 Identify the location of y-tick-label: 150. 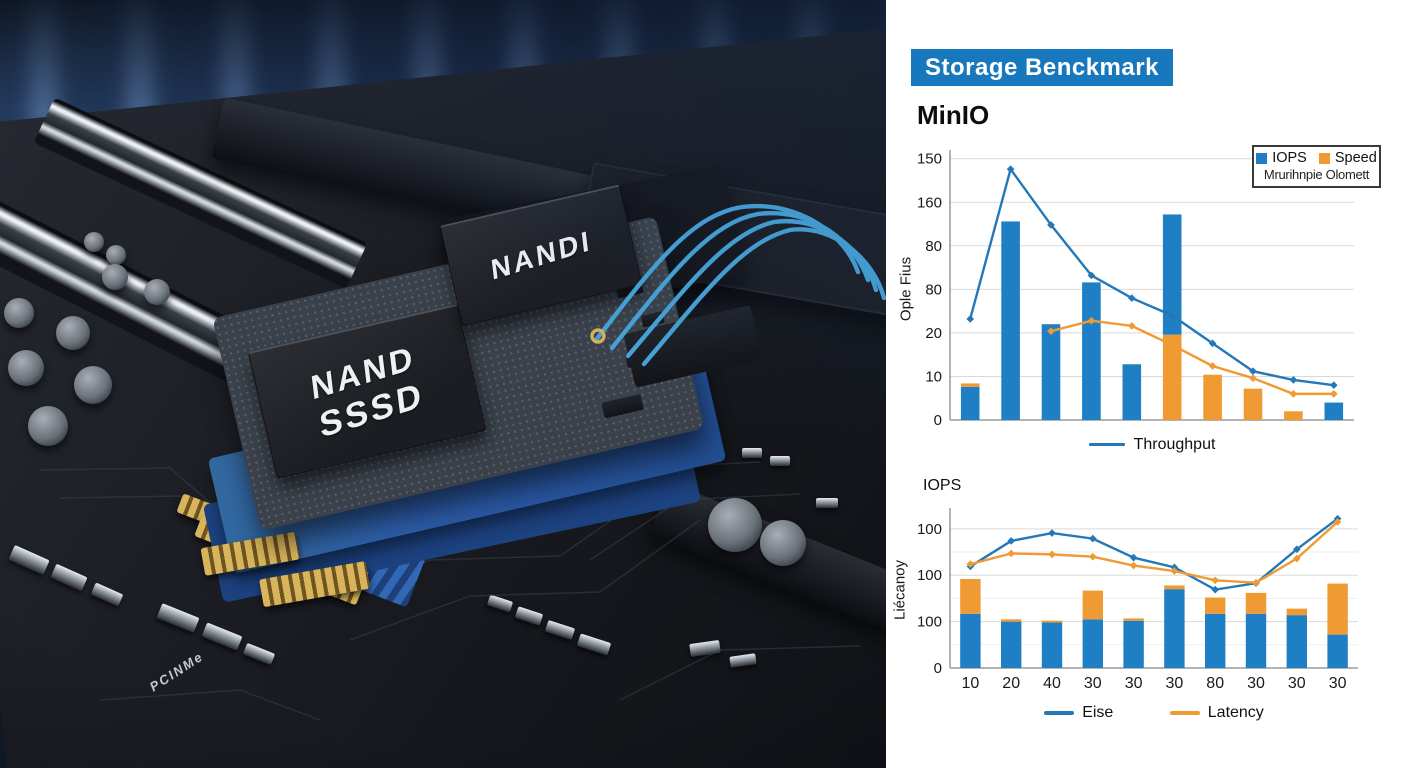
(929, 159).